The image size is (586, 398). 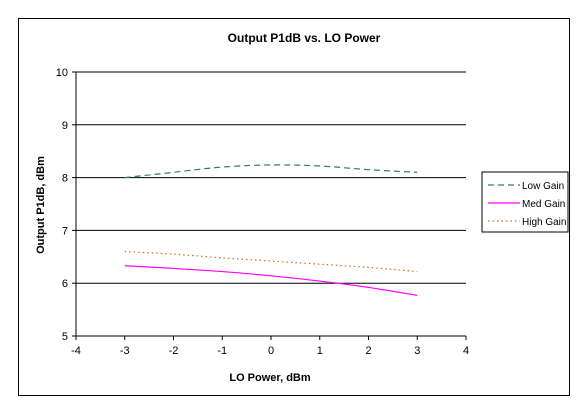 I want to click on legend: Low Gain Med Gain High Gain, so click(x=525, y=202).